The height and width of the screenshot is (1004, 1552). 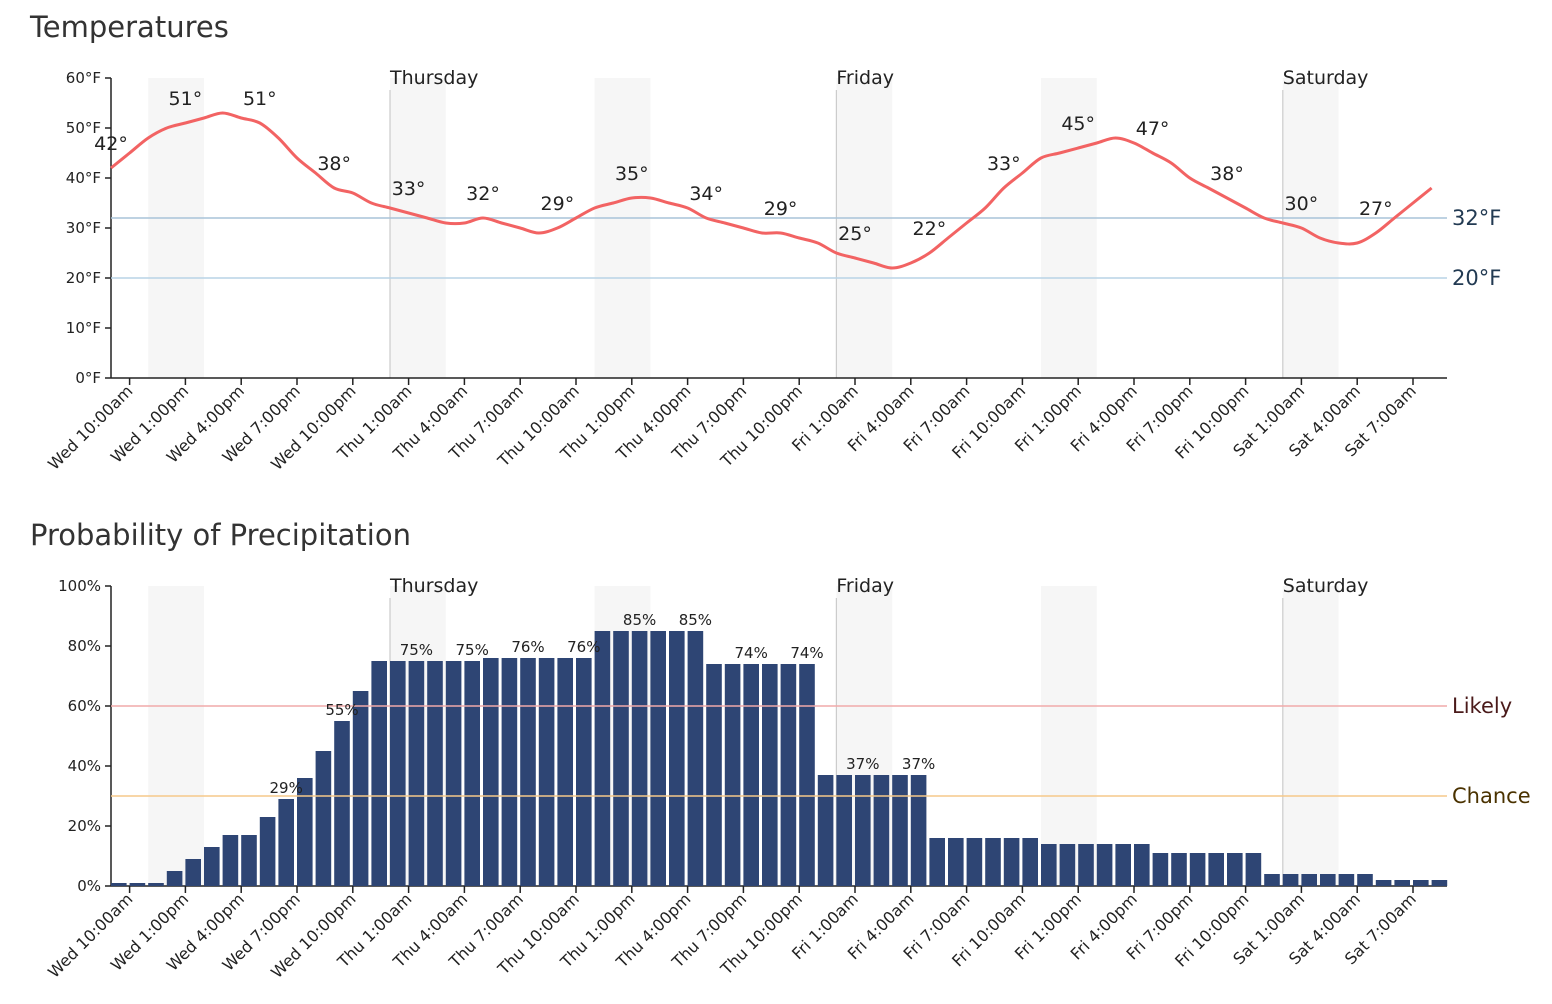 I want to click on temp-y-tick-label: 10°F, so click(x=83, y=328).